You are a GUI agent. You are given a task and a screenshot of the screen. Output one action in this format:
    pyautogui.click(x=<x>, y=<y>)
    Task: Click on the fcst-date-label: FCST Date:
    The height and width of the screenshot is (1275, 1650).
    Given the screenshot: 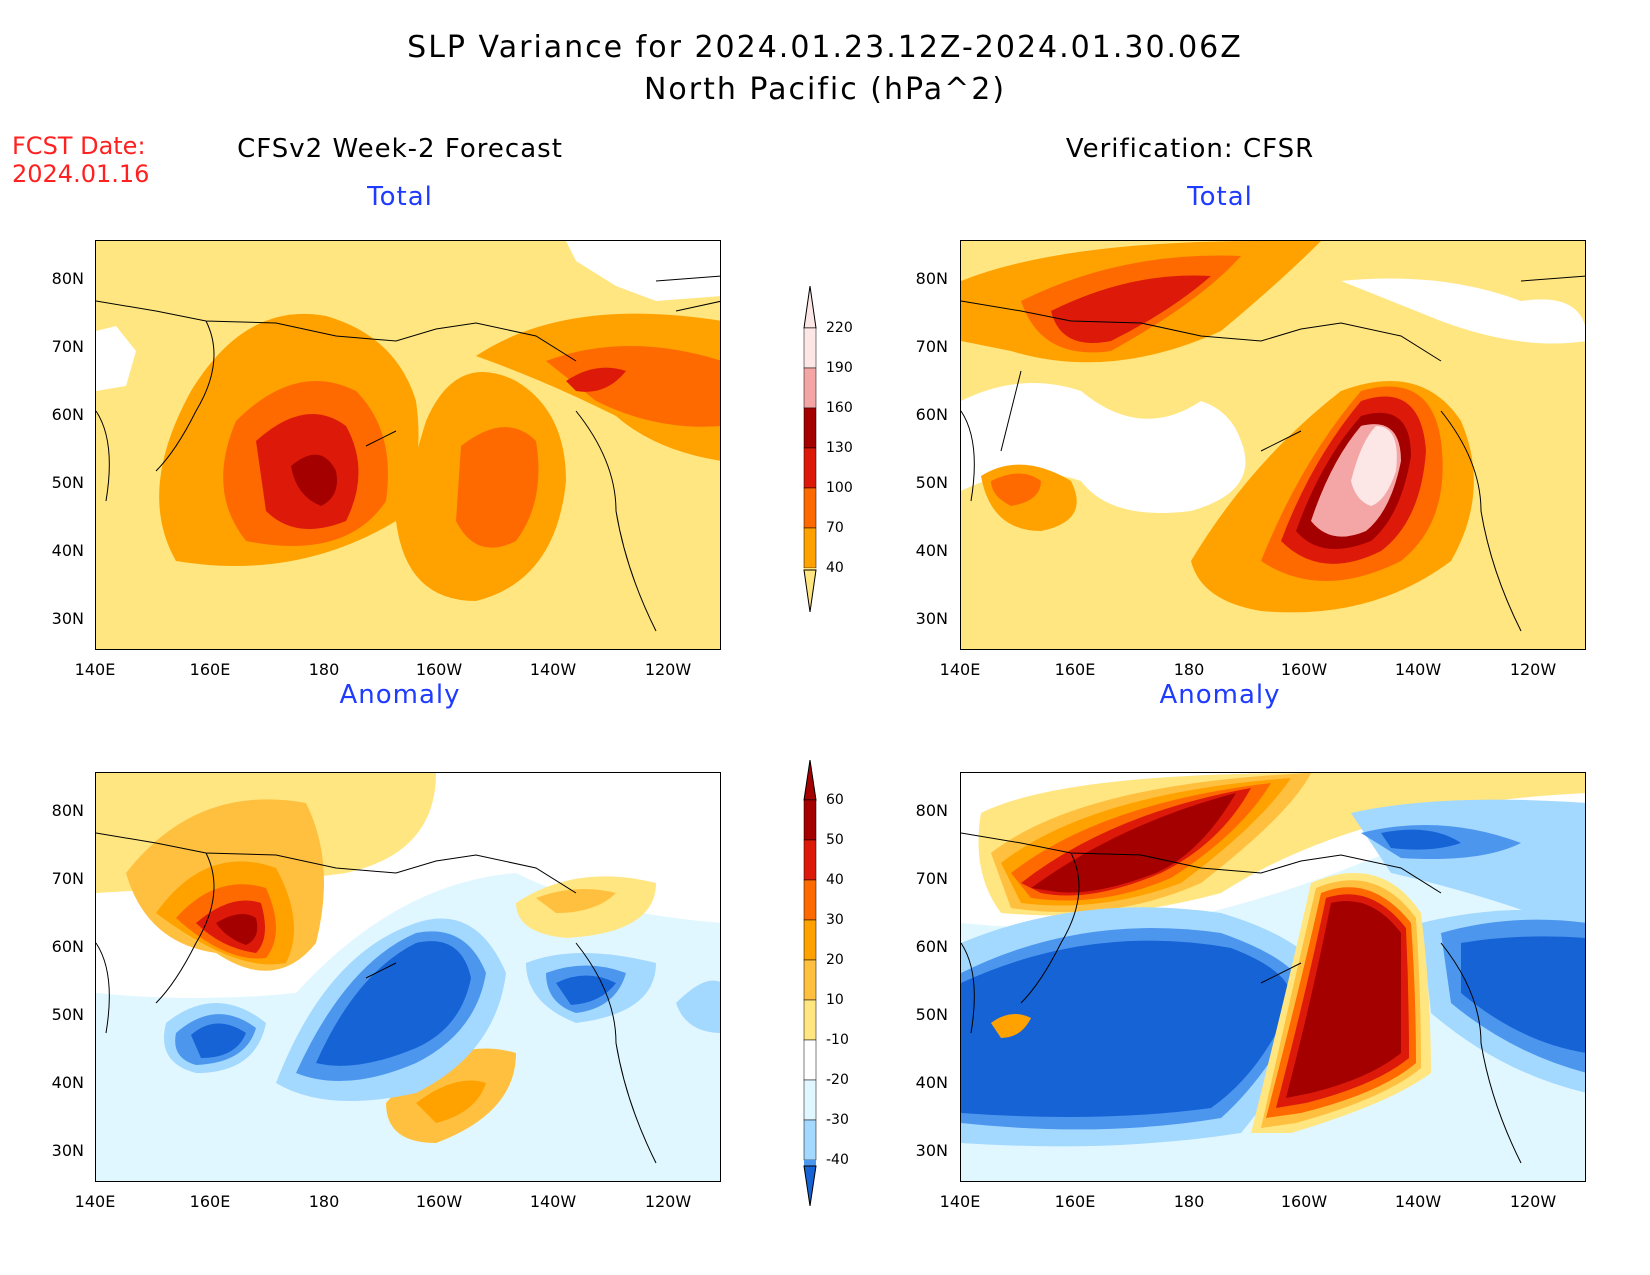 What is the action you would take?
    pyautogui.click(x=79, y=146)
    